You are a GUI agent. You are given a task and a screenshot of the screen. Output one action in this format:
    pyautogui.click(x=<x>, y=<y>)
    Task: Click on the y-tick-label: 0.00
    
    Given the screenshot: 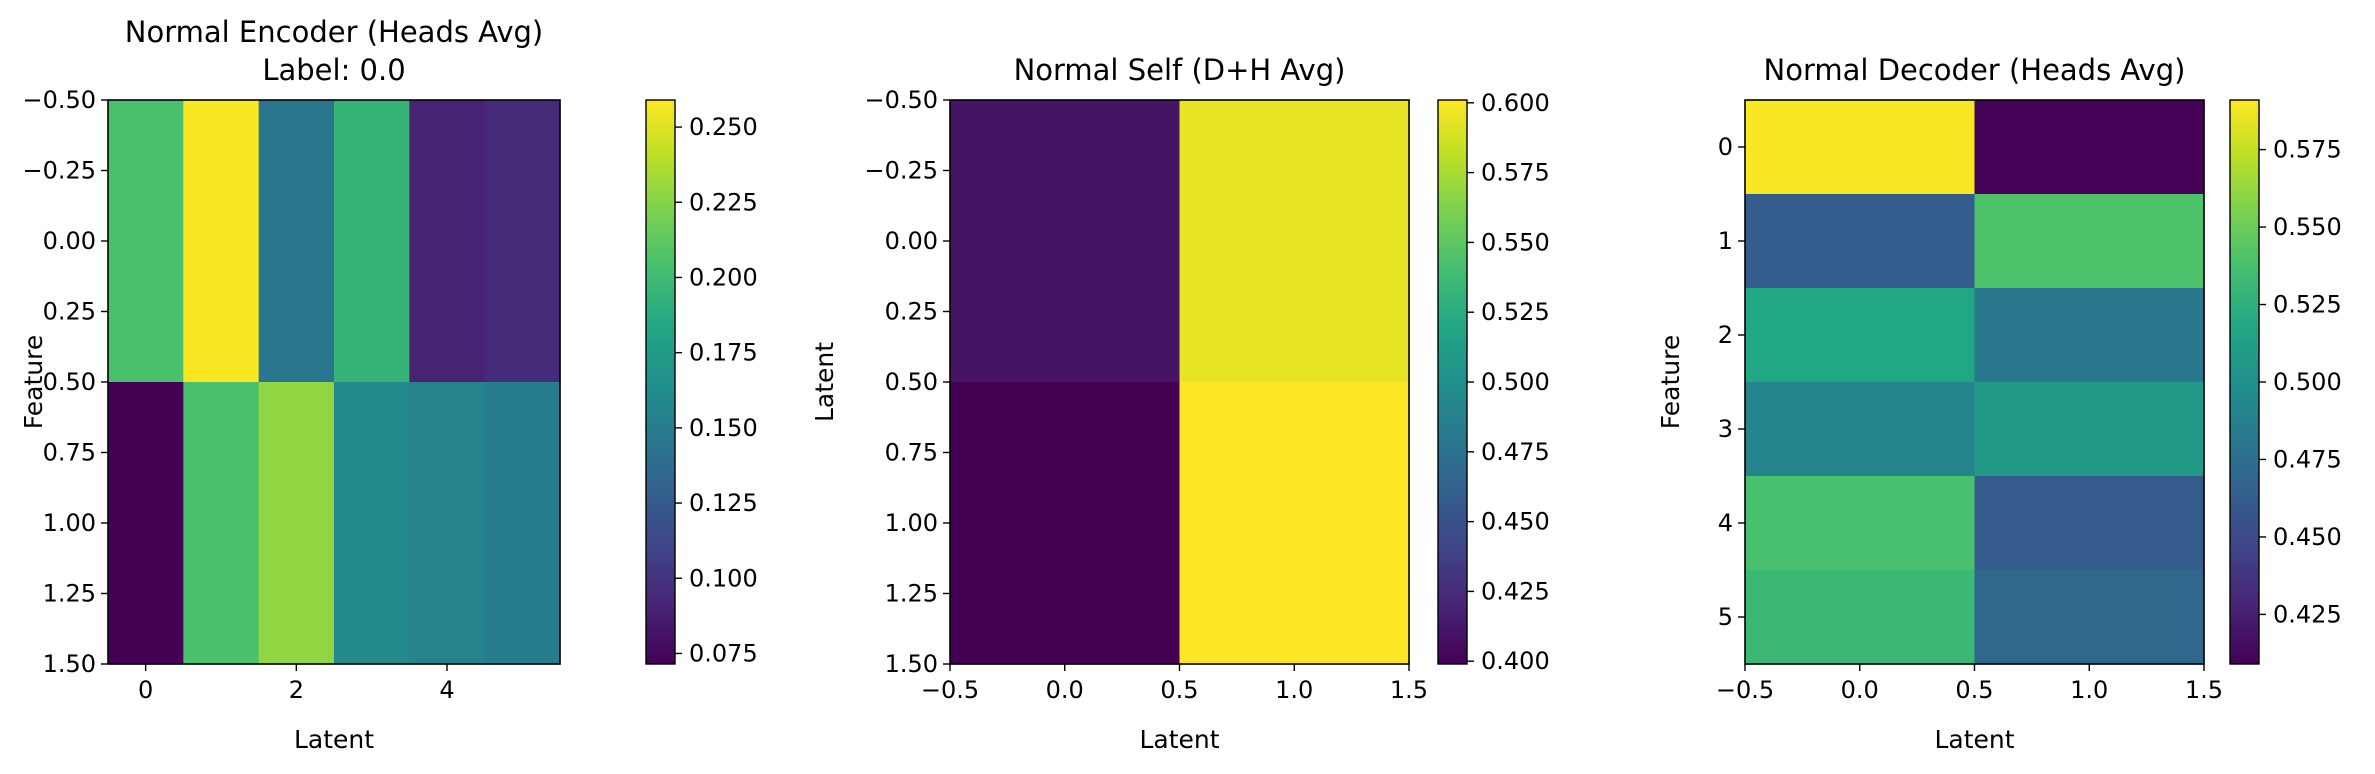 What is the action you would take?
    pyautogui.click(x=69, y=241)
    